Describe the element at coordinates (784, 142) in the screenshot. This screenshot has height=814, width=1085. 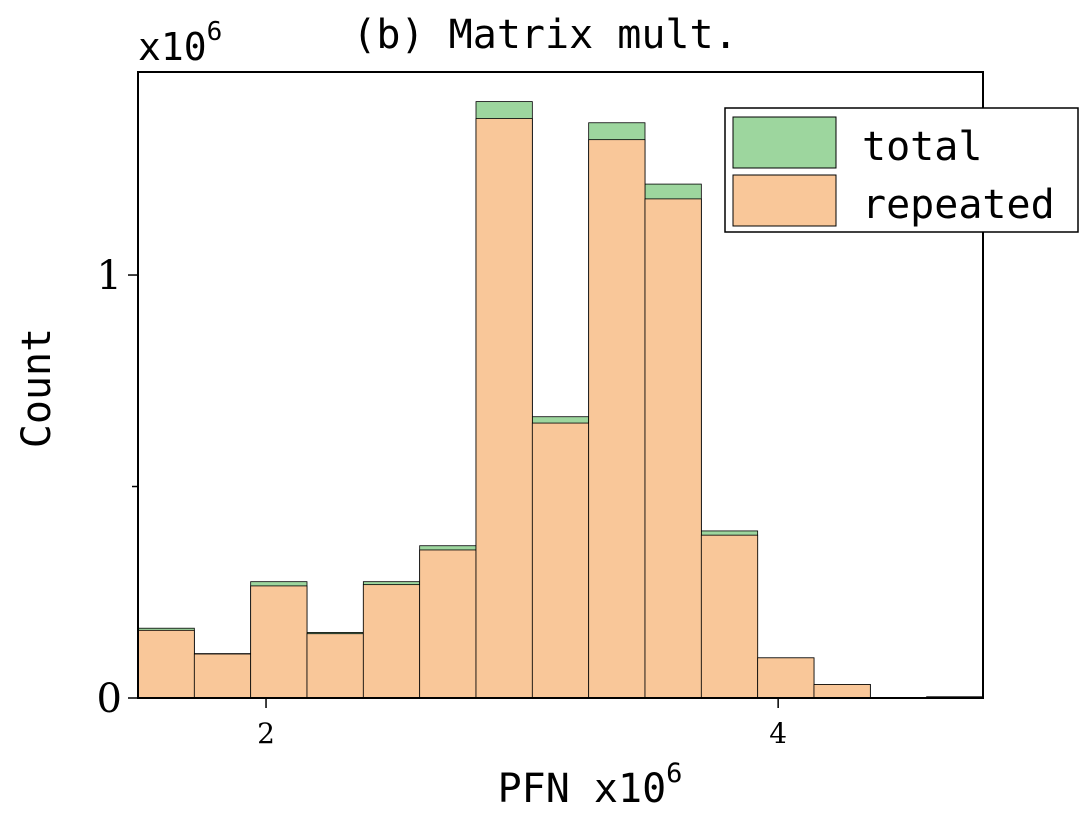
I see `legend-swatch-total` at that location.